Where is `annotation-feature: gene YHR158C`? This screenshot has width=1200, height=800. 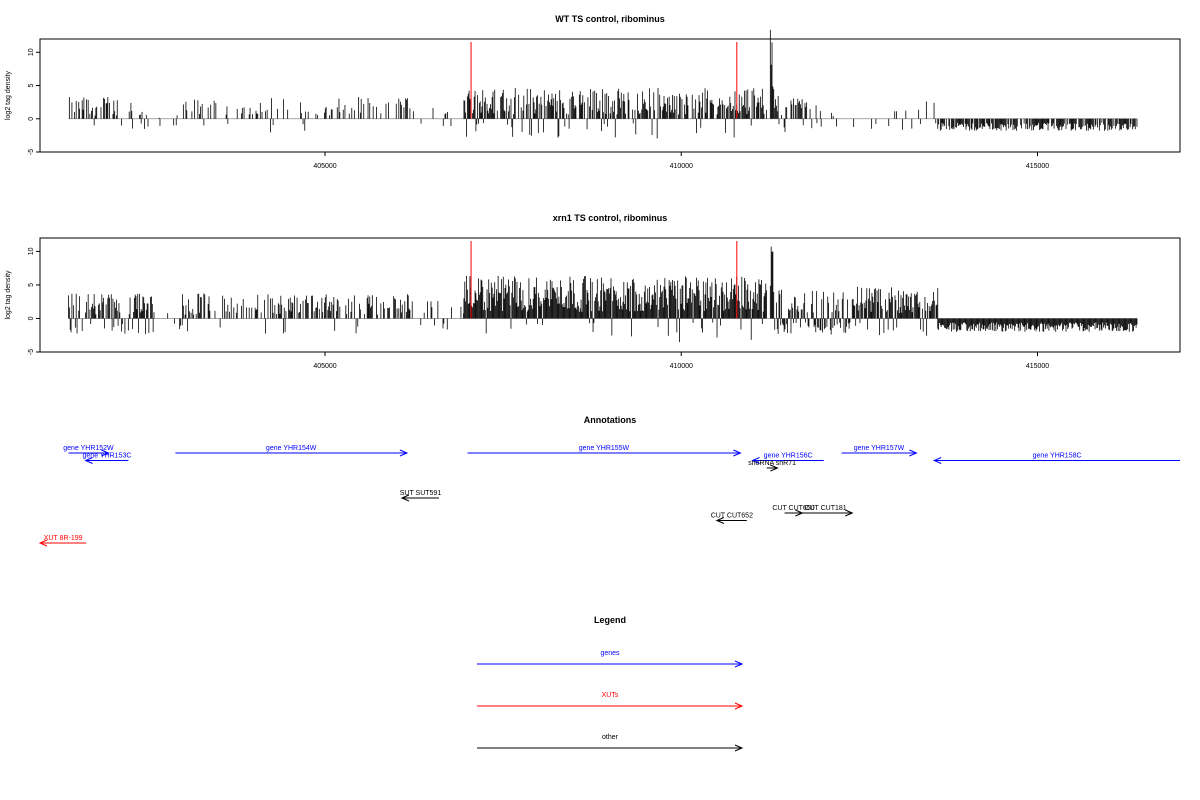
annotation-feature: gene YHR158C is located at coordinates (1056, 458).